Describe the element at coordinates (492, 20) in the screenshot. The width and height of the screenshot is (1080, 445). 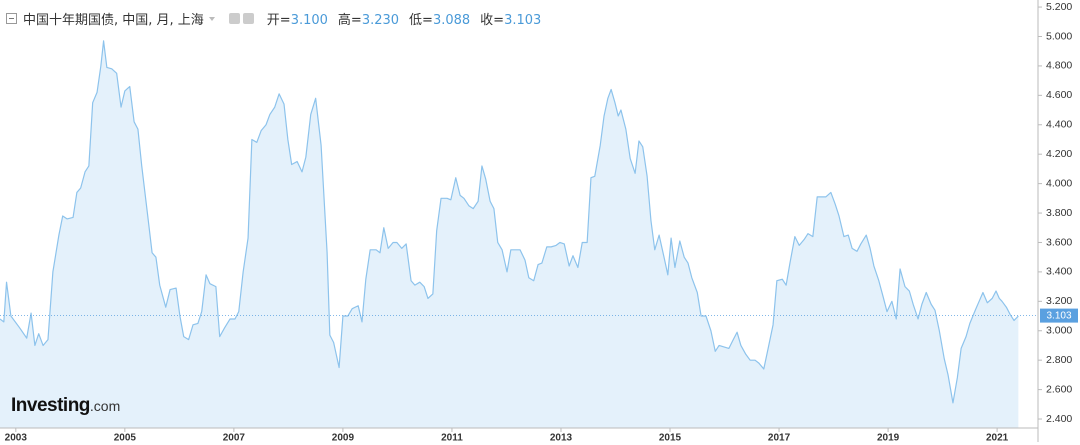
I see `ohlc-key: 收=` at that location.